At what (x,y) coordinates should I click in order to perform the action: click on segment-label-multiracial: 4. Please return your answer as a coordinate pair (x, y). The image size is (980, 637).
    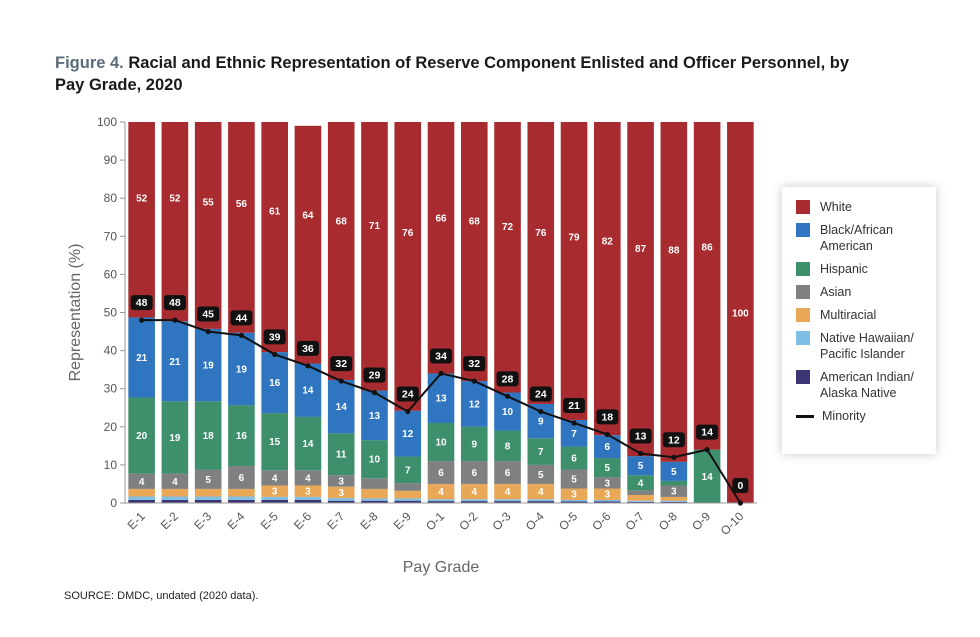
    Looking at the image, I should click on (474, 492).